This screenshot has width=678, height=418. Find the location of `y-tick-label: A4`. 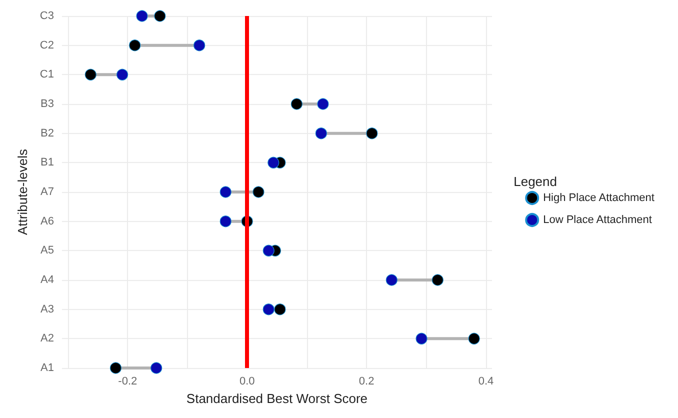

y-tick-label: A4 is located at coordinates (47, 280).